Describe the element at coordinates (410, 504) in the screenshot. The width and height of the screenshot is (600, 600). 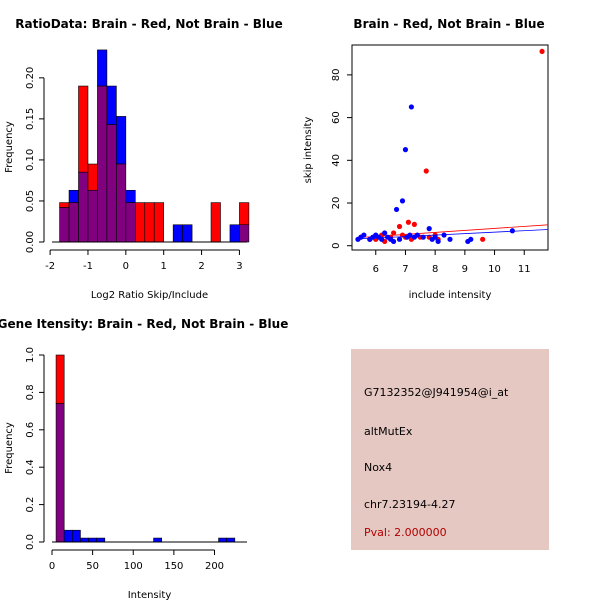
I see `chromosome-location: chr7.23194-4.27` at that location.